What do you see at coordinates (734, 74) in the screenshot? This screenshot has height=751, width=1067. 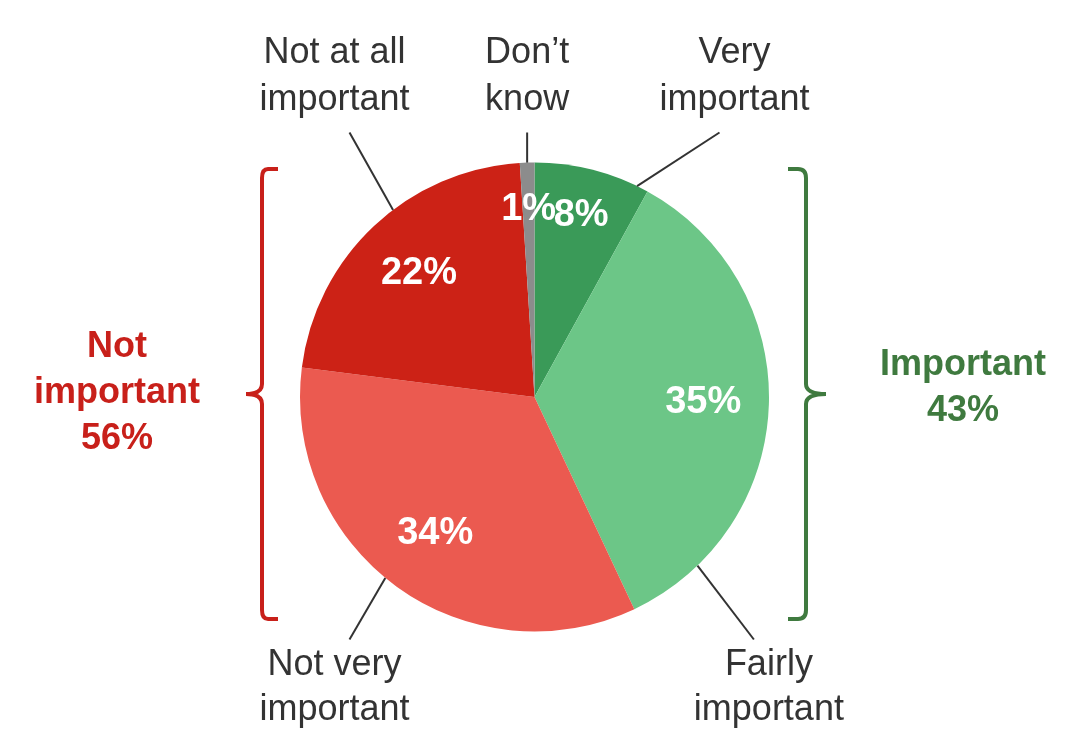 I see `slice-label: Very important` at bounding box center [734, 74].